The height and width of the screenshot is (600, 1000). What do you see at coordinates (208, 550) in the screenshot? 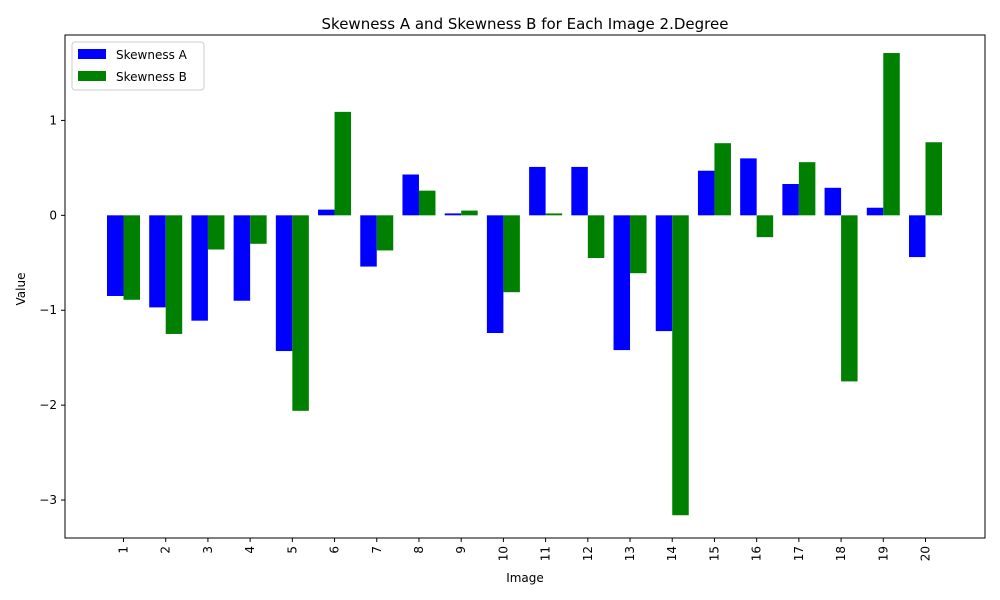
I see `x-tick-label: 3` at bounding box center [208, 550].